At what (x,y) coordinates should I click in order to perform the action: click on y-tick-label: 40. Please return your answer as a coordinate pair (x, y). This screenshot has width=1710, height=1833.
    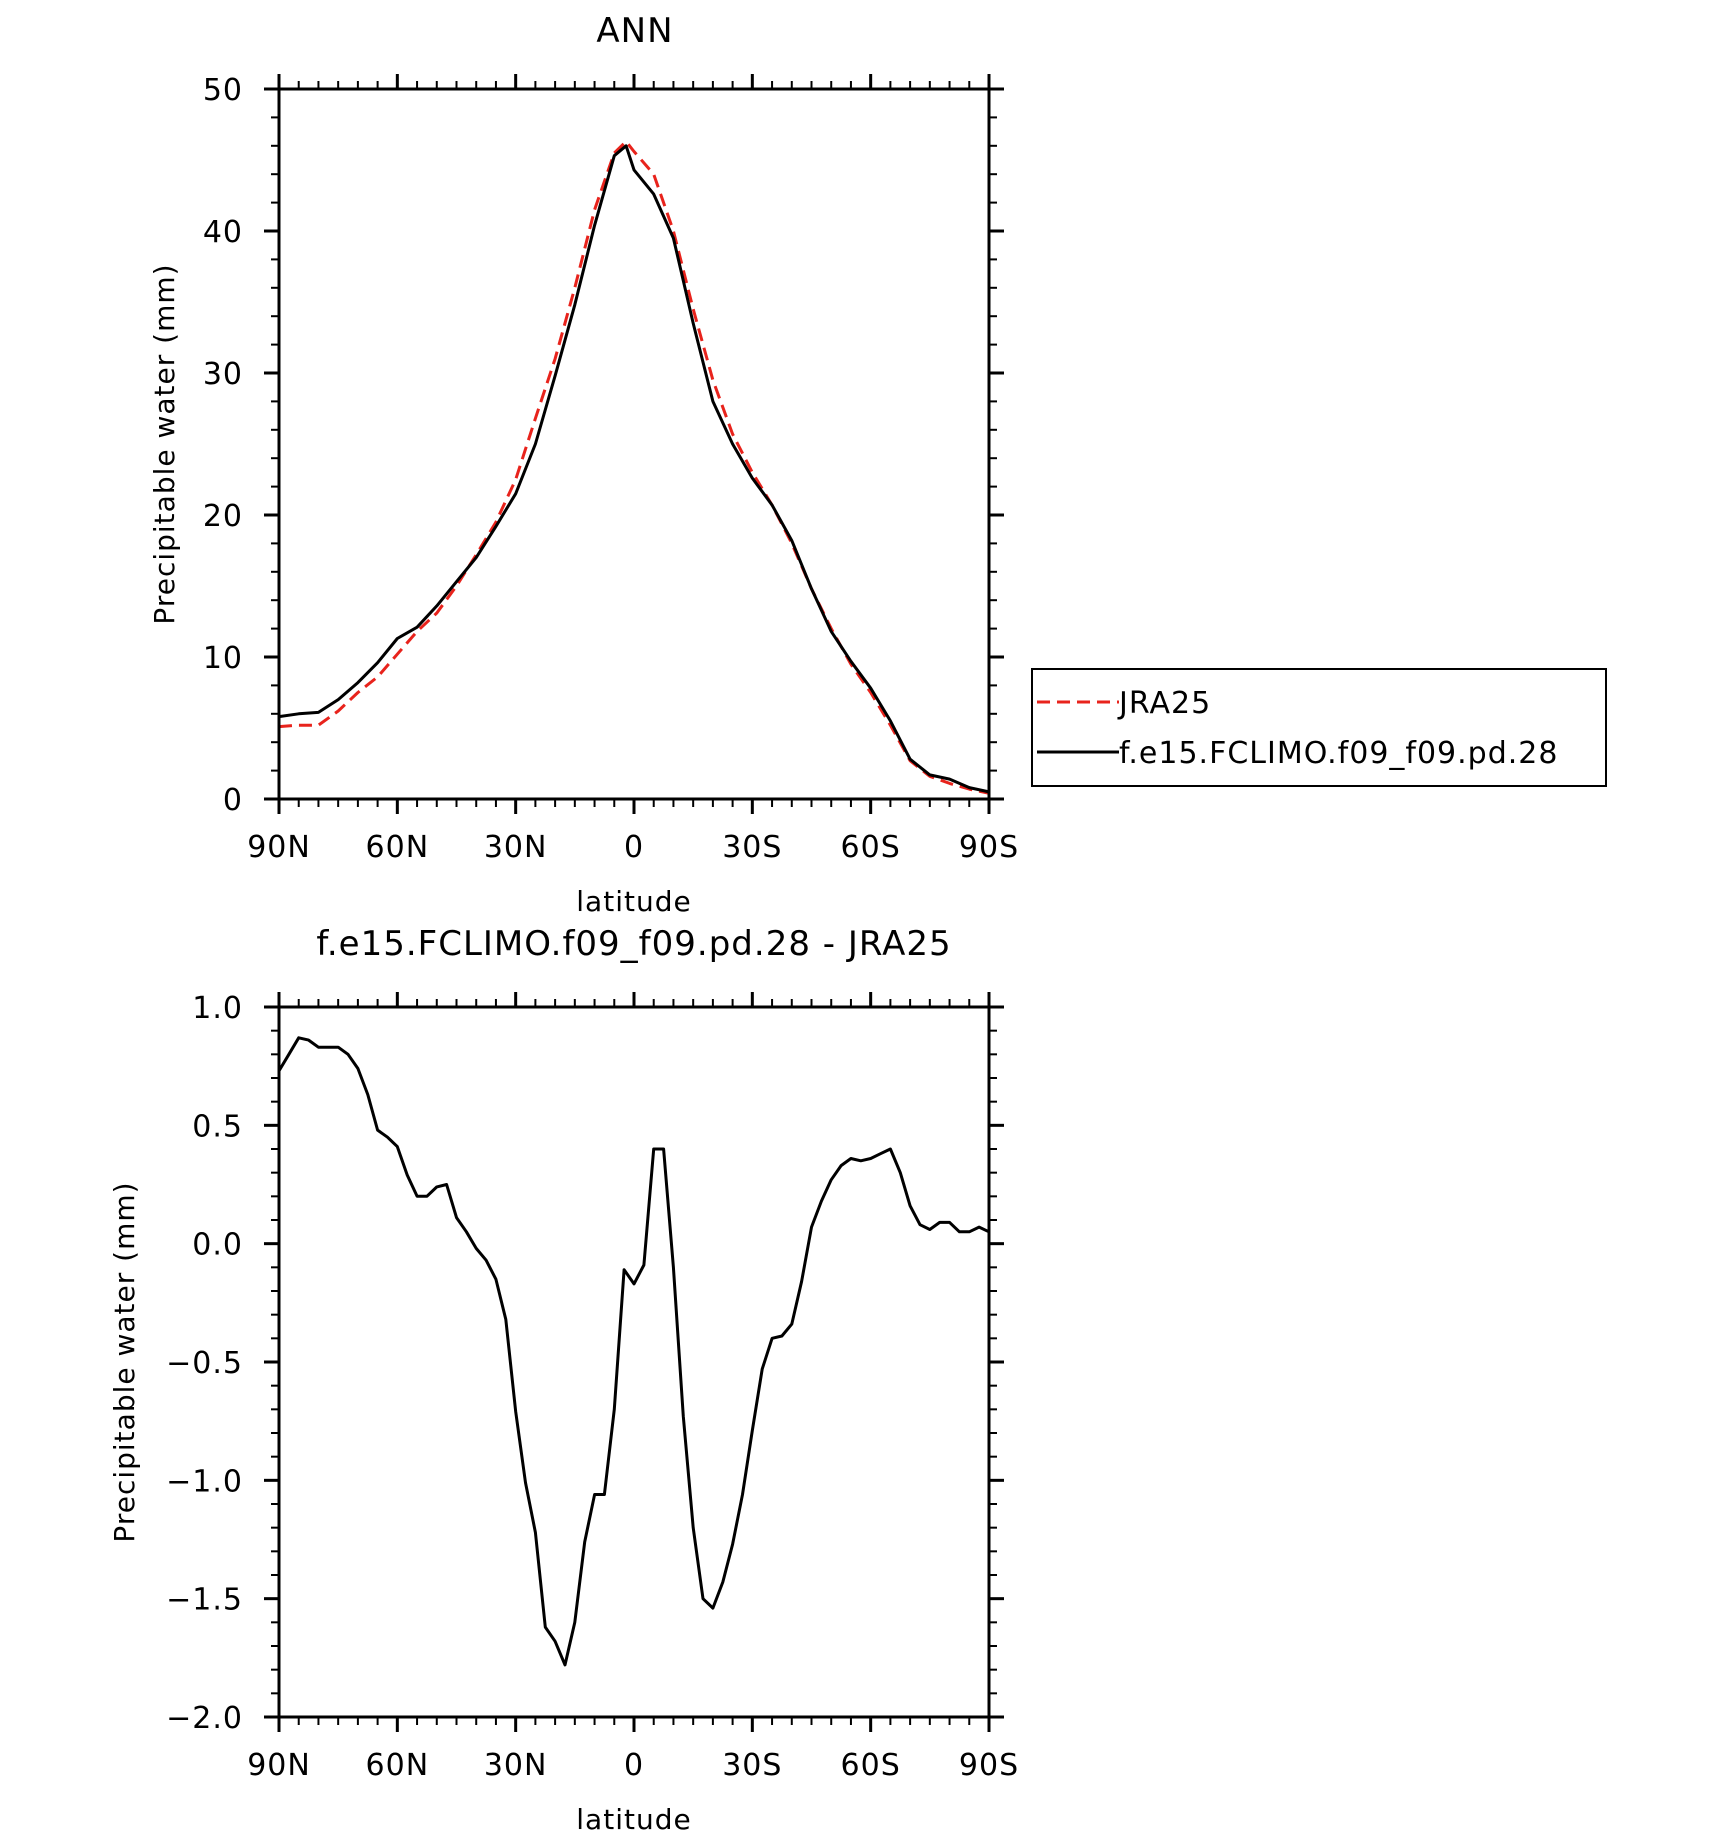
    Looking at the image, I should click on (223, 232).